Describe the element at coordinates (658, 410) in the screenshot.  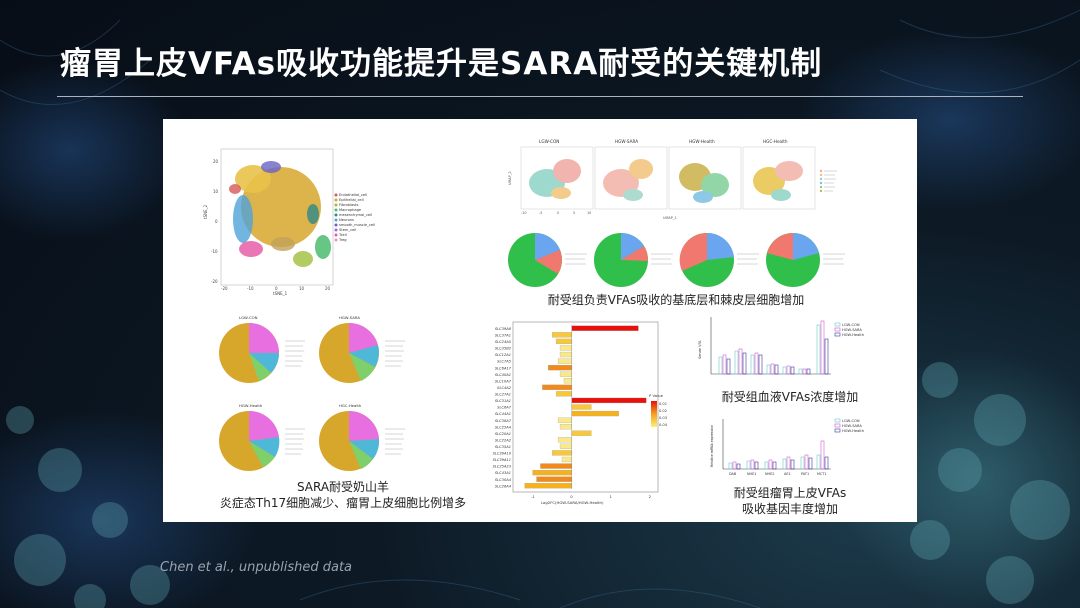
I see `pvalue-legend: P Value 0.01 0.02 0.03 0.04` at that location.